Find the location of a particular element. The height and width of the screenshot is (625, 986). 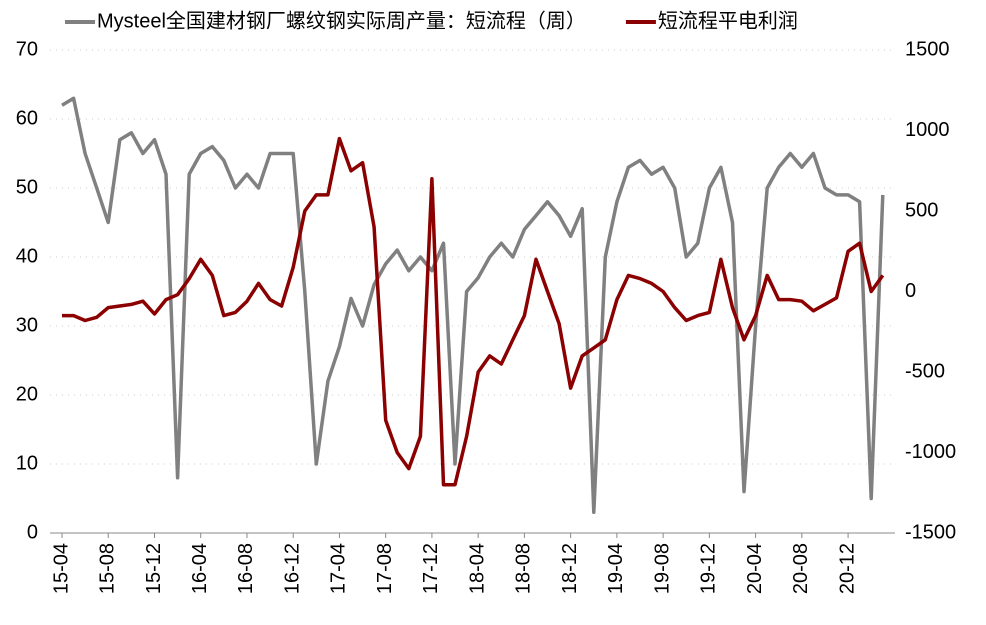

y-tick-label: 50 is located at coordinates (27, 187).